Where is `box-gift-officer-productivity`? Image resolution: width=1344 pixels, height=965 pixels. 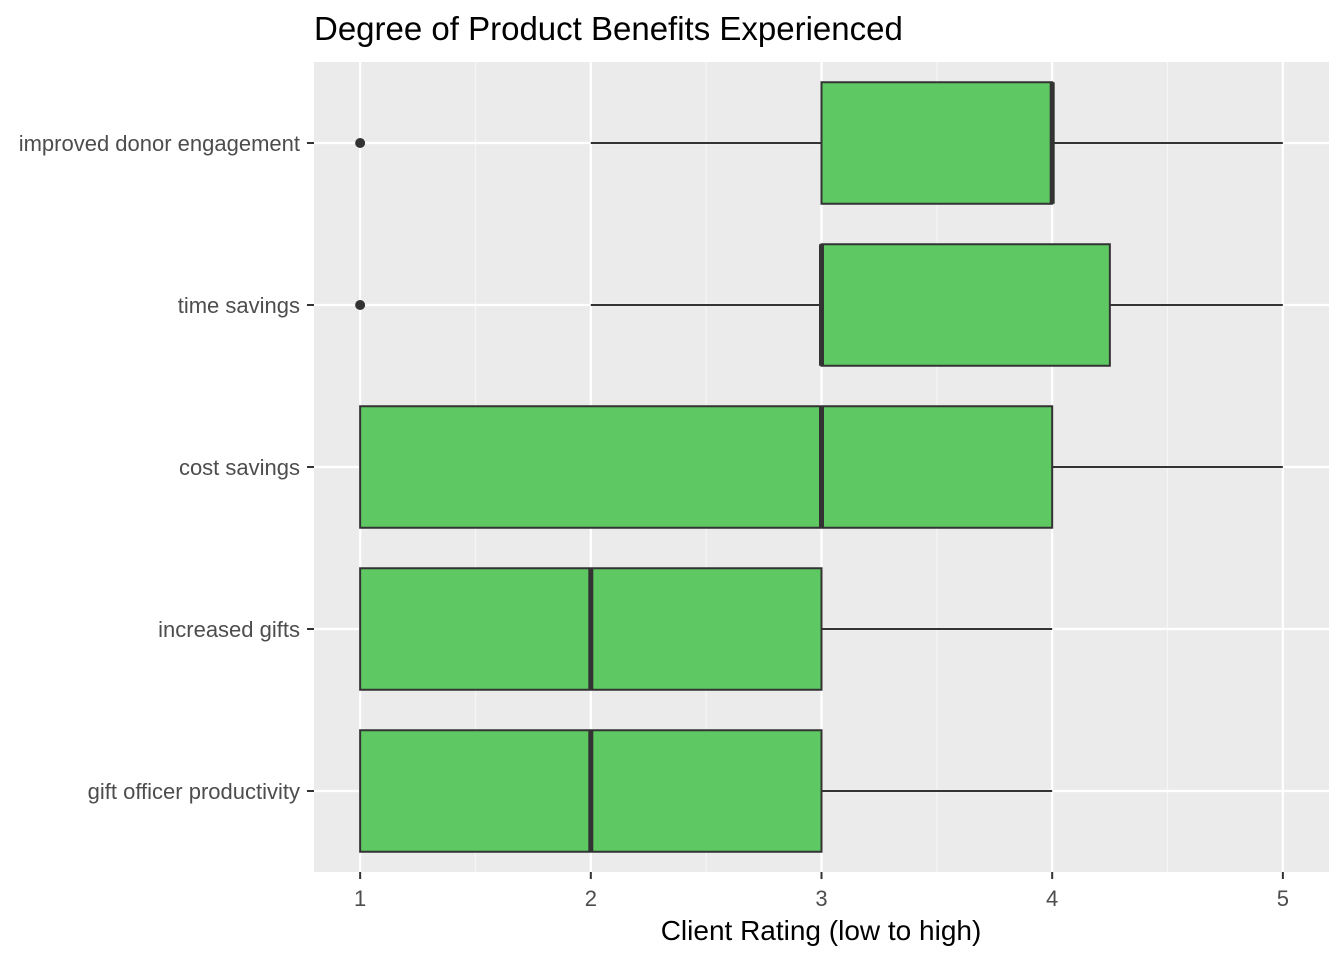
box-gift-officer-productivity is located at coordinates (706, 791).